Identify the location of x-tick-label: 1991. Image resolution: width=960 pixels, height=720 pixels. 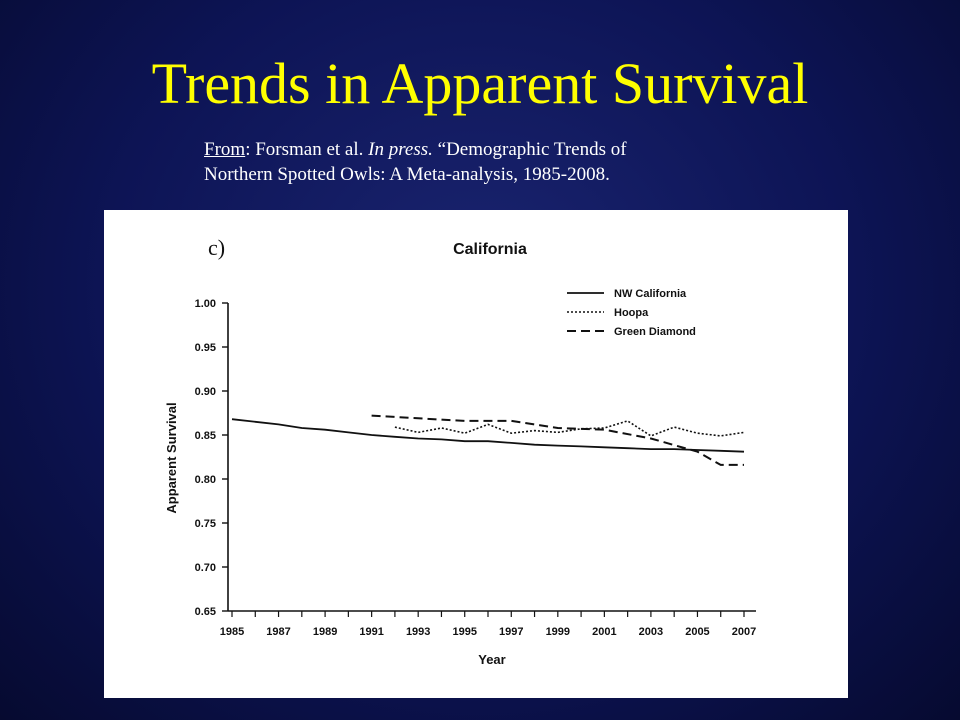
(371, 632).